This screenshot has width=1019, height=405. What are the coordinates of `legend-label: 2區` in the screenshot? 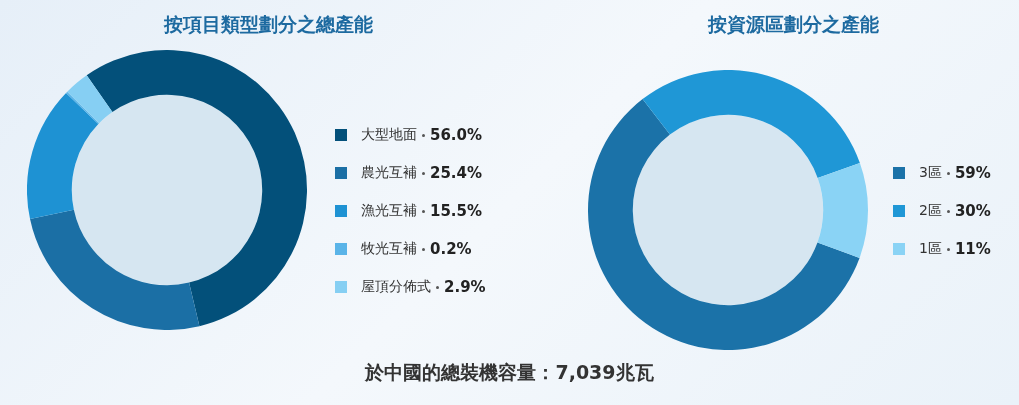 It's located at (930, 211).